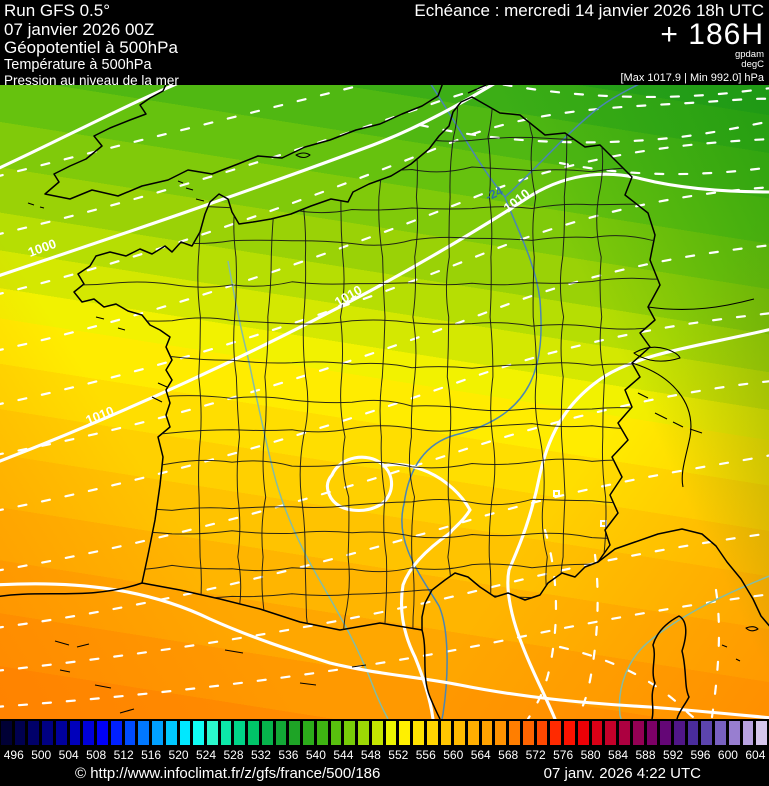 This screenshot has height=786, width=769. What do you see at coordinates (672, 755) in the screenshot?
I see `colorbar-tick-label: 592` at bounding box center [672, 755].